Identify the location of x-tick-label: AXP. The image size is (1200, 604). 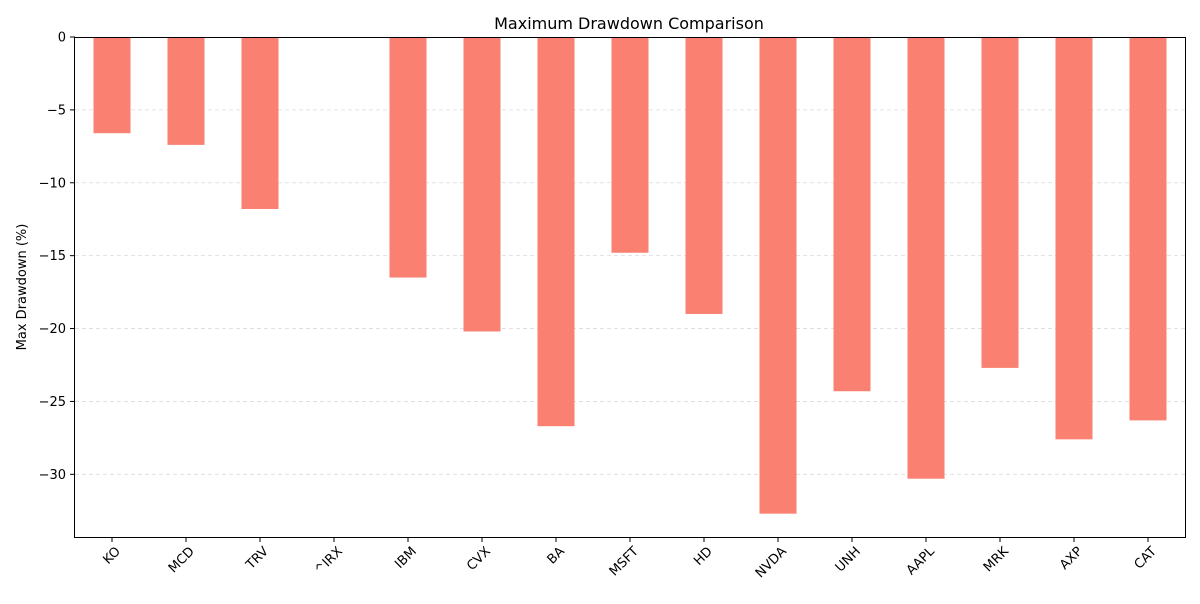
(1071, 558).